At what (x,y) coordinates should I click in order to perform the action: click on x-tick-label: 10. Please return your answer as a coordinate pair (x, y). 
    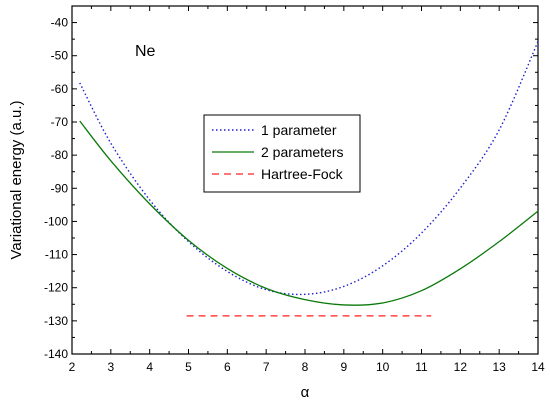
    Looking at the image, I should click on (383, 367).